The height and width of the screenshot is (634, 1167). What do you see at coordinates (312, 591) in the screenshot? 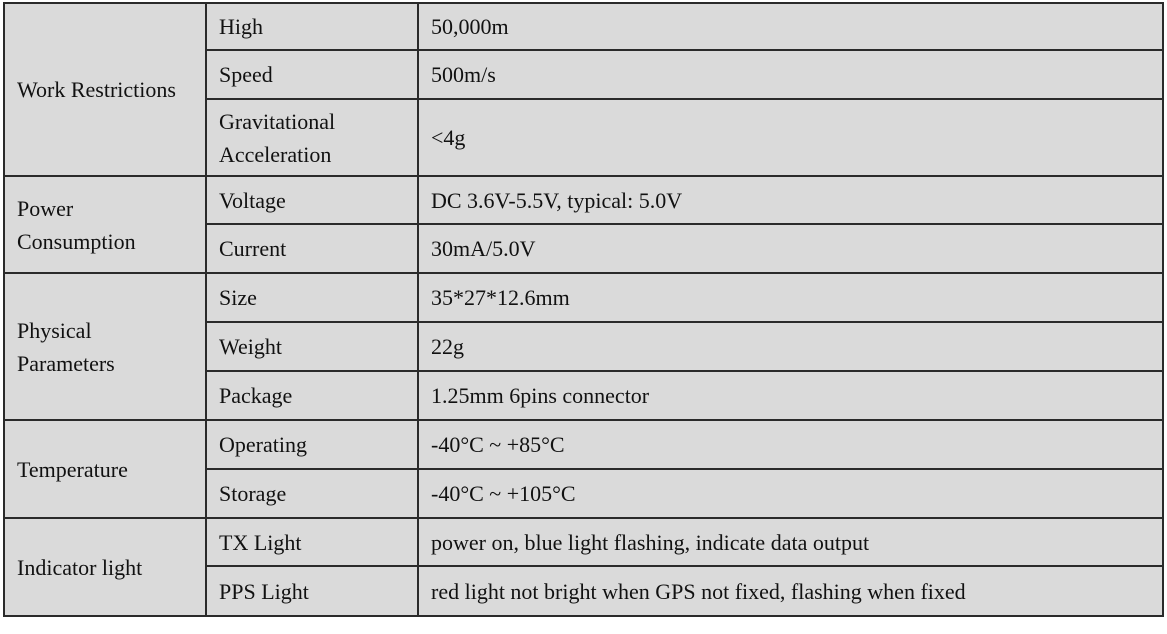
I see `parameter-cell: PPS Light` at bounding box center [312, 591].